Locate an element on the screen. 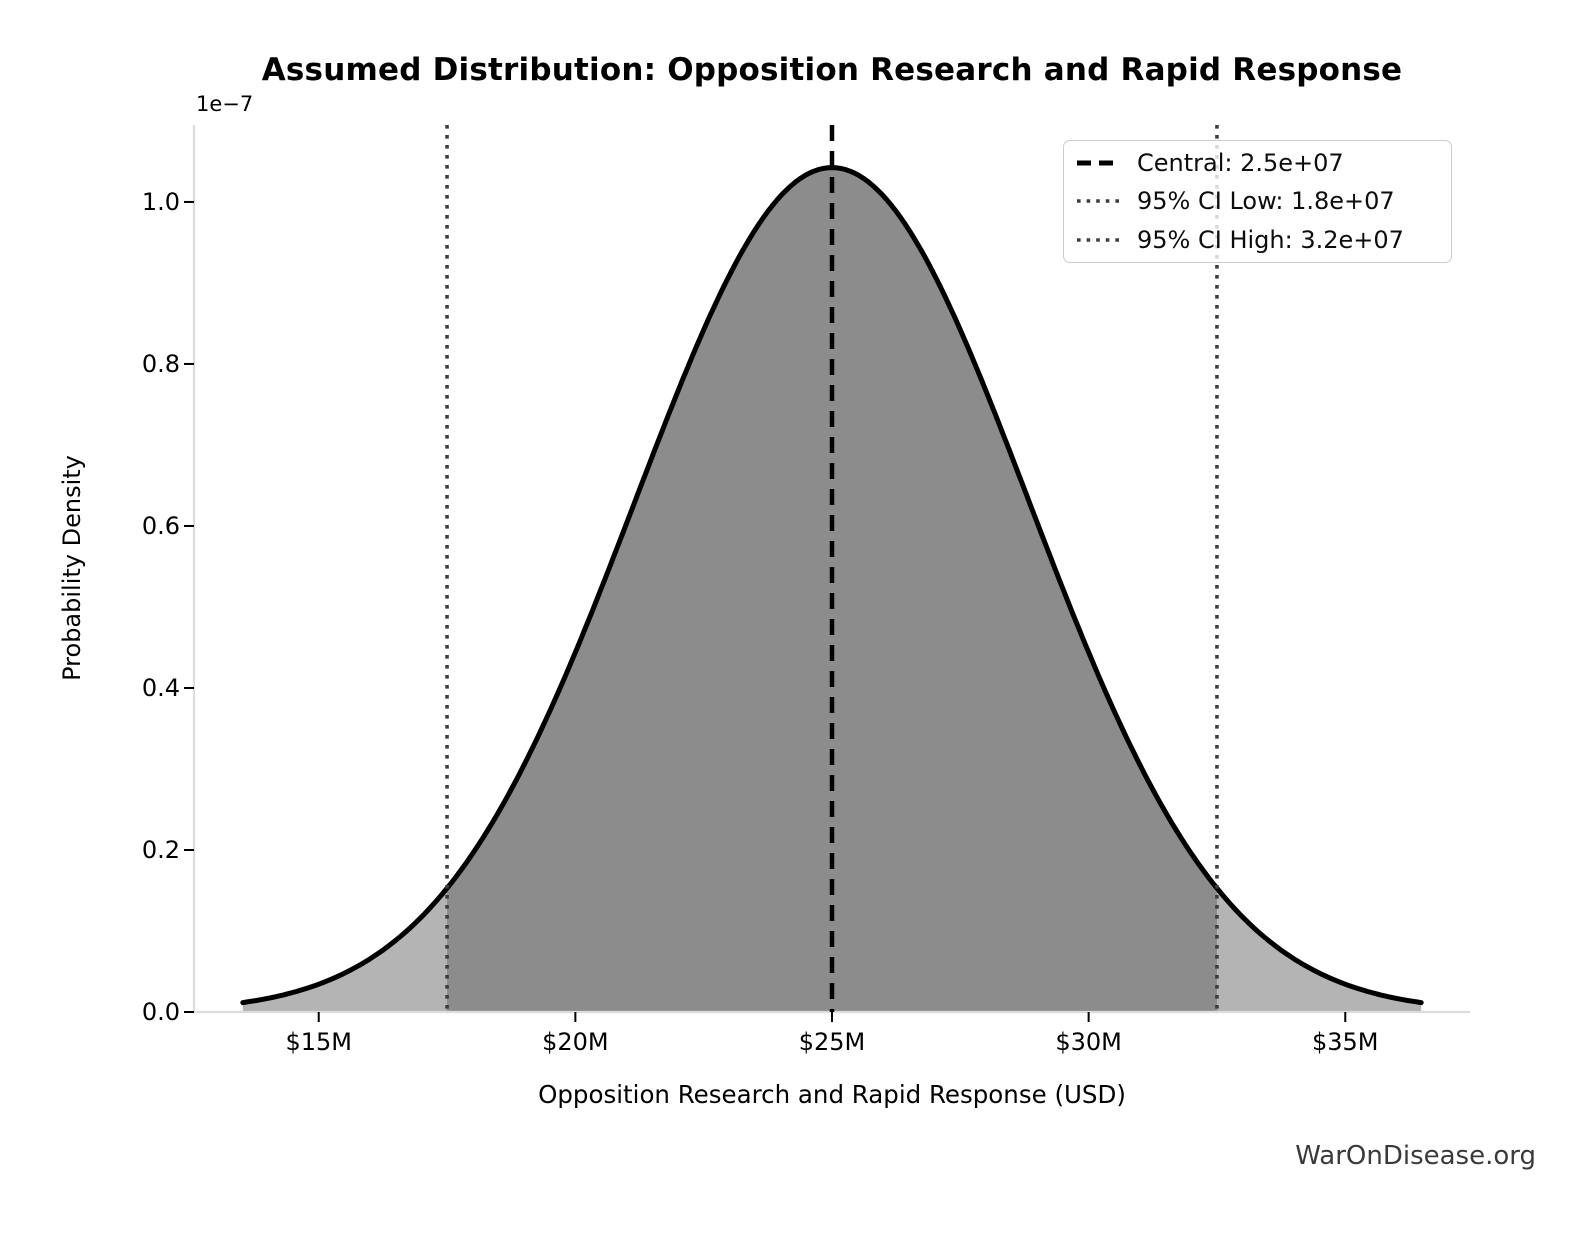  dashed-line-swatch is located at coordinates (1099, 163).